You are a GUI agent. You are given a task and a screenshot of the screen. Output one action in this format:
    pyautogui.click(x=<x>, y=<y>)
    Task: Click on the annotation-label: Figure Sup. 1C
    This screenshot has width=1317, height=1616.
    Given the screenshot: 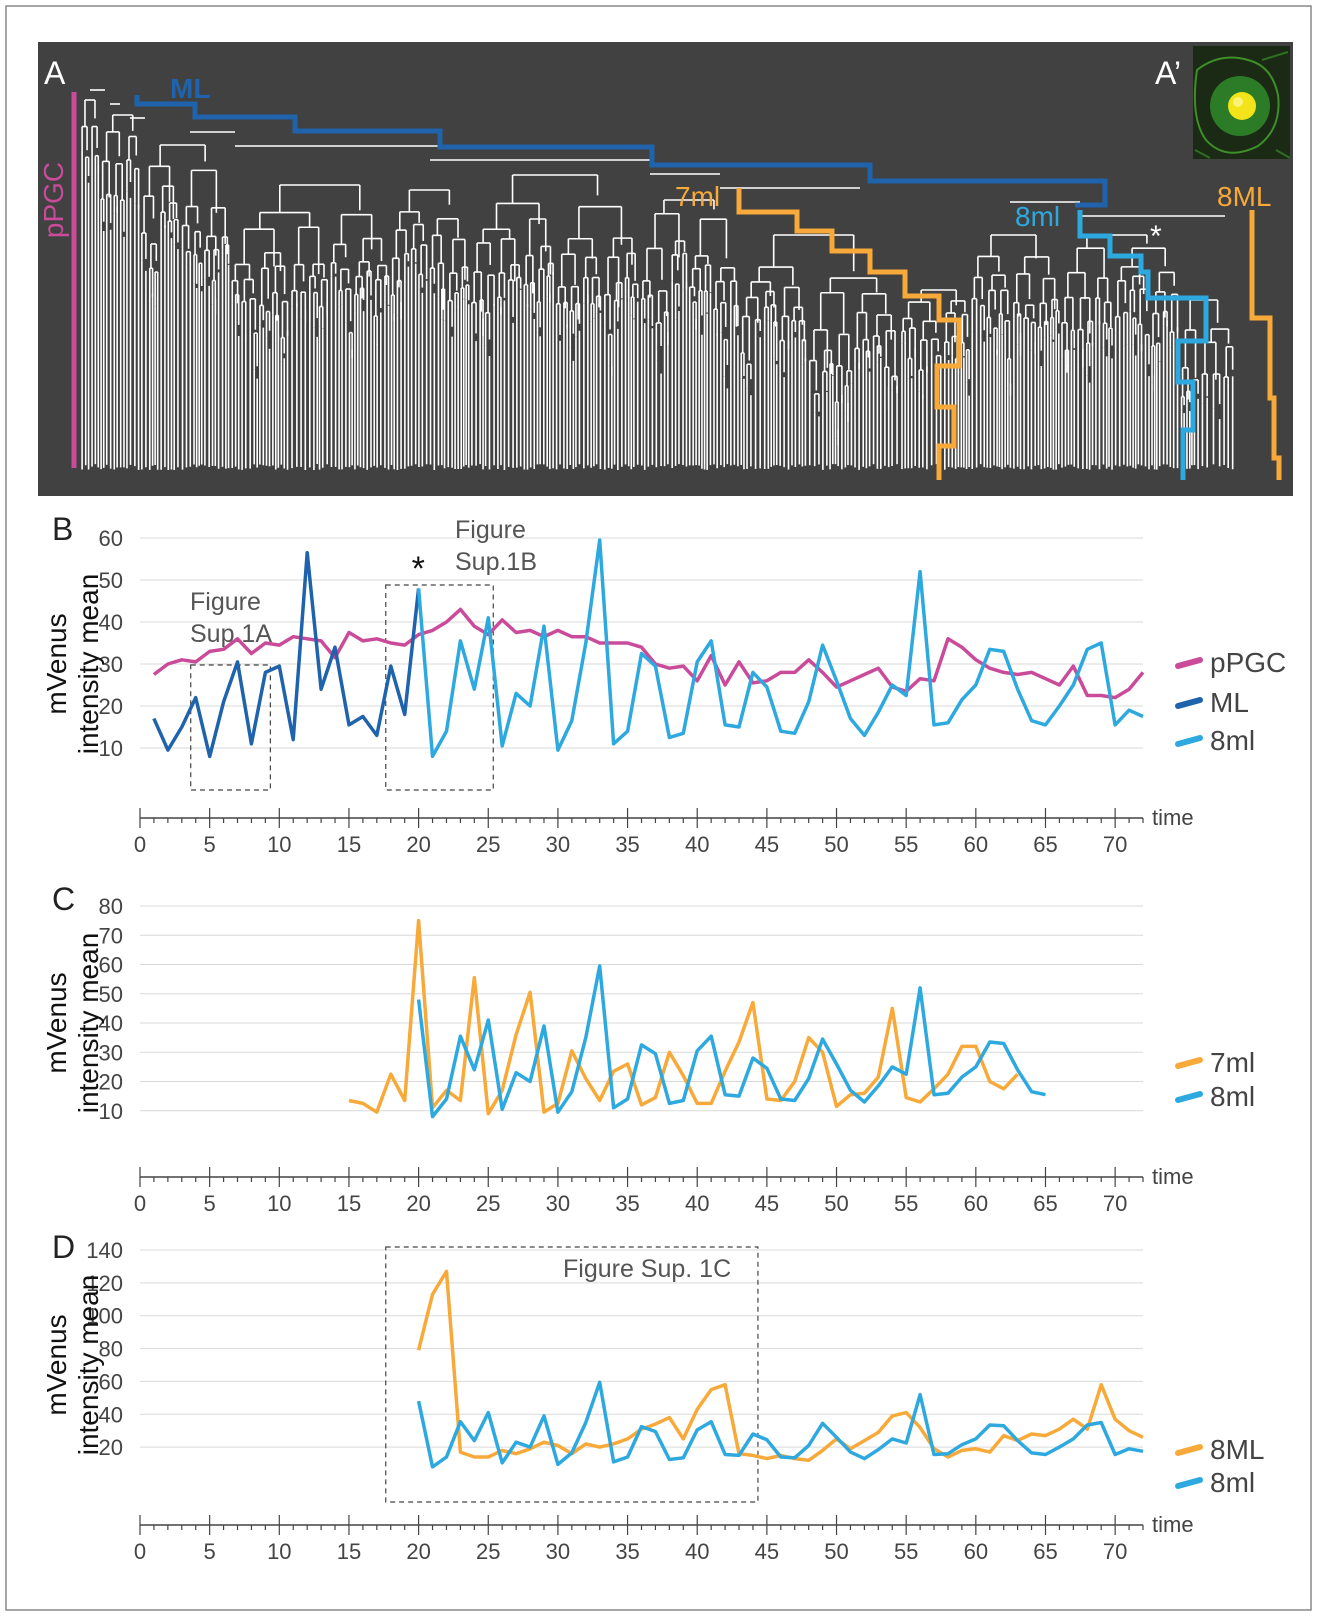 What is the action you would take?
    pyautogui.click(x=647, y=1269)
    